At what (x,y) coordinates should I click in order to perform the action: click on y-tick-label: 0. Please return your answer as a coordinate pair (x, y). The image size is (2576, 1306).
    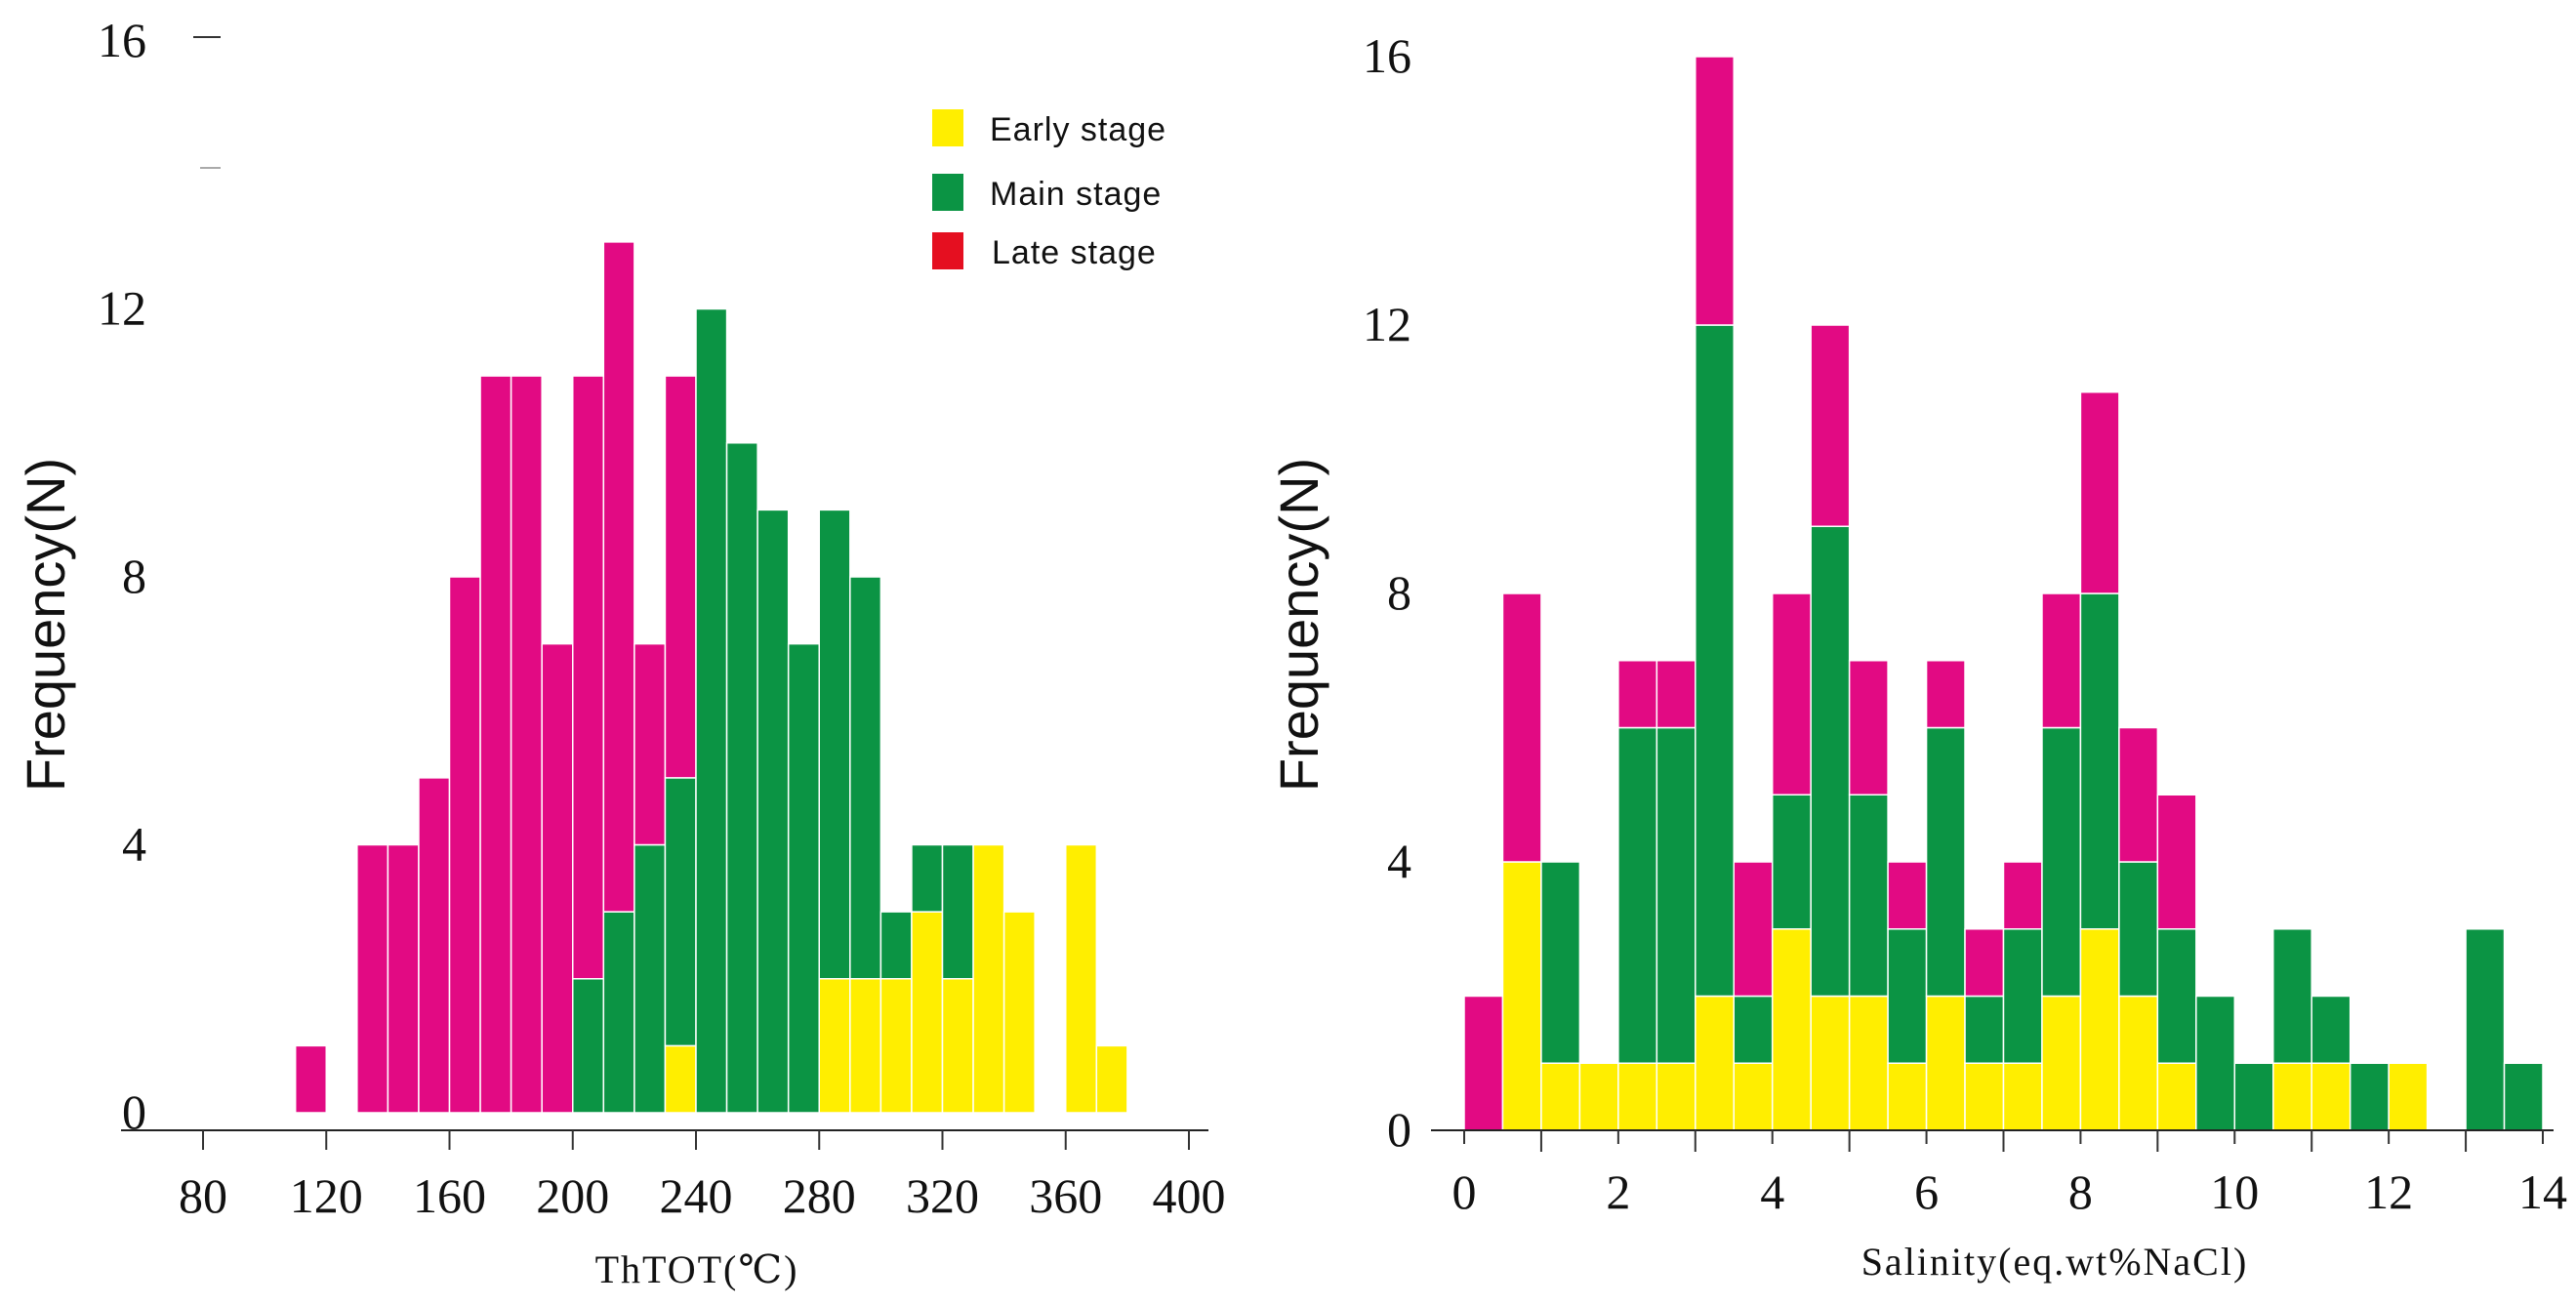
    Looking at the image, I should click on (1399, 1129).